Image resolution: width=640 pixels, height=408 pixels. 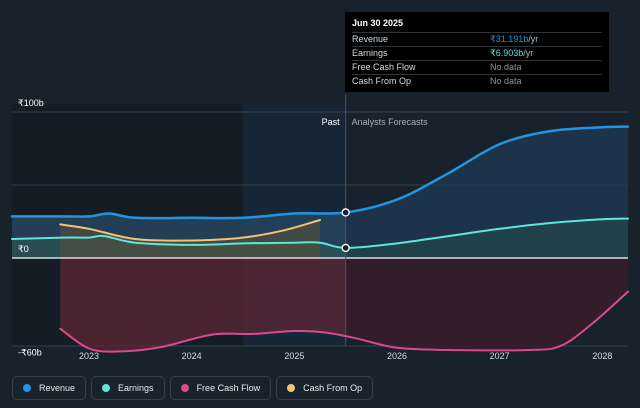 I want to click on y-tick-label: ₹100b, so click(x=31, y=103).